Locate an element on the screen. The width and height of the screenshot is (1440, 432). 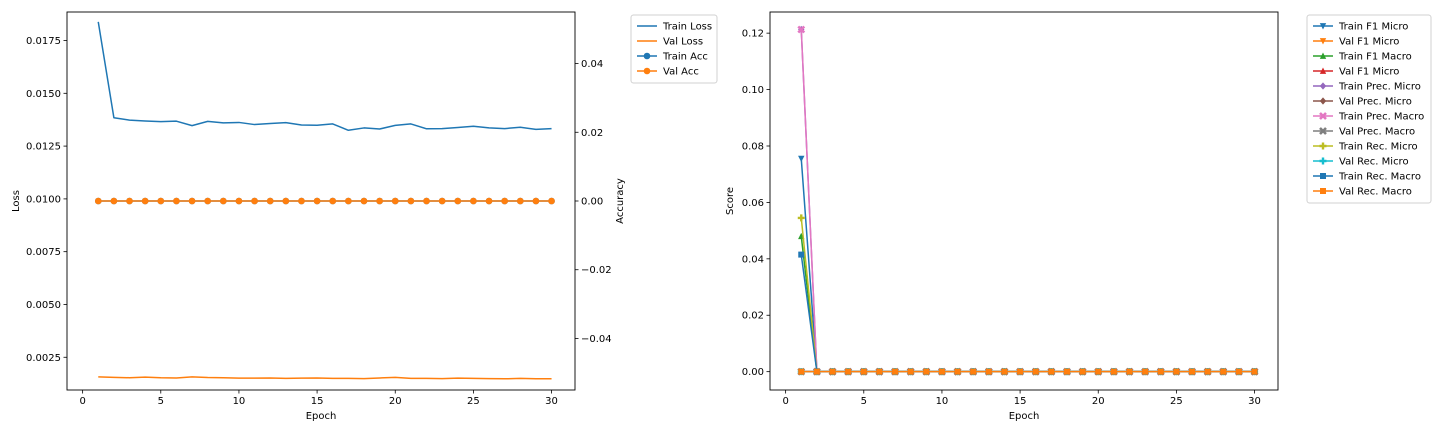
loss-y-tick-label: 0.0075 is located at coordinates (43, 252).